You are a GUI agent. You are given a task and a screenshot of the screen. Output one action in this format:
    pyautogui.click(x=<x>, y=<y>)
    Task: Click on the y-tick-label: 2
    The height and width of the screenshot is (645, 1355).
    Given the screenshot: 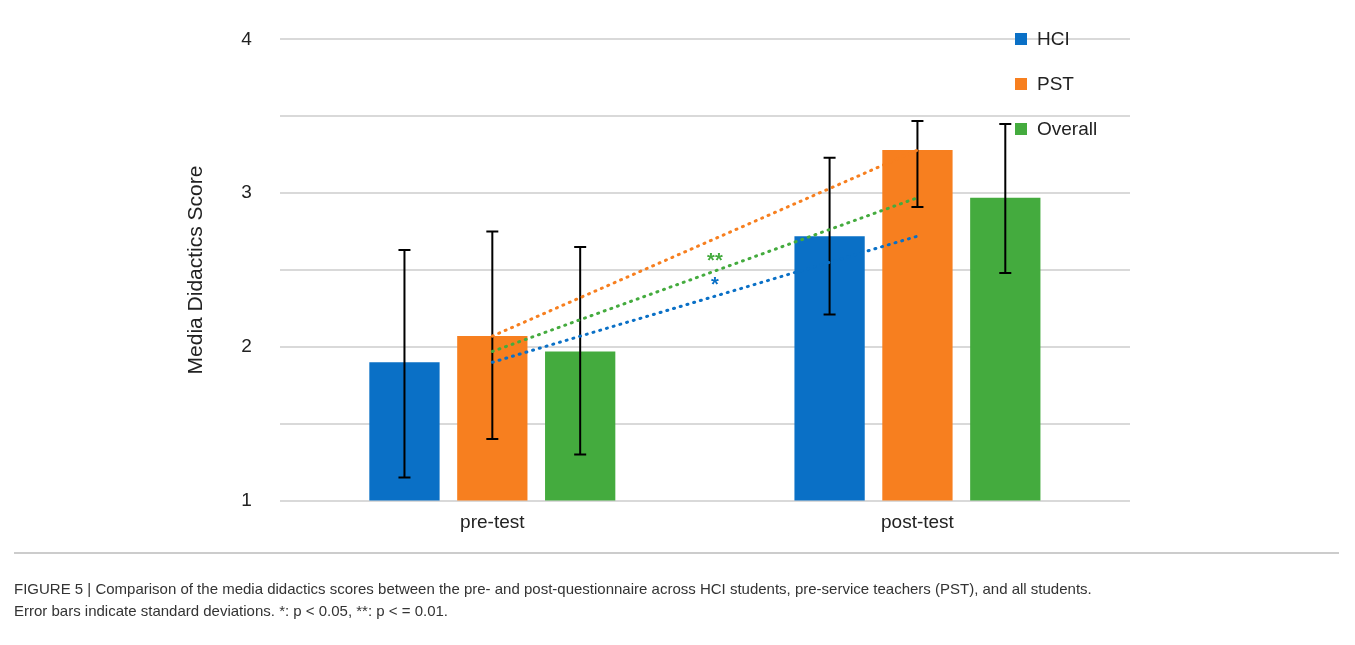 What is the action you would take?
    pyautogui.click(x=246, y=346)
    